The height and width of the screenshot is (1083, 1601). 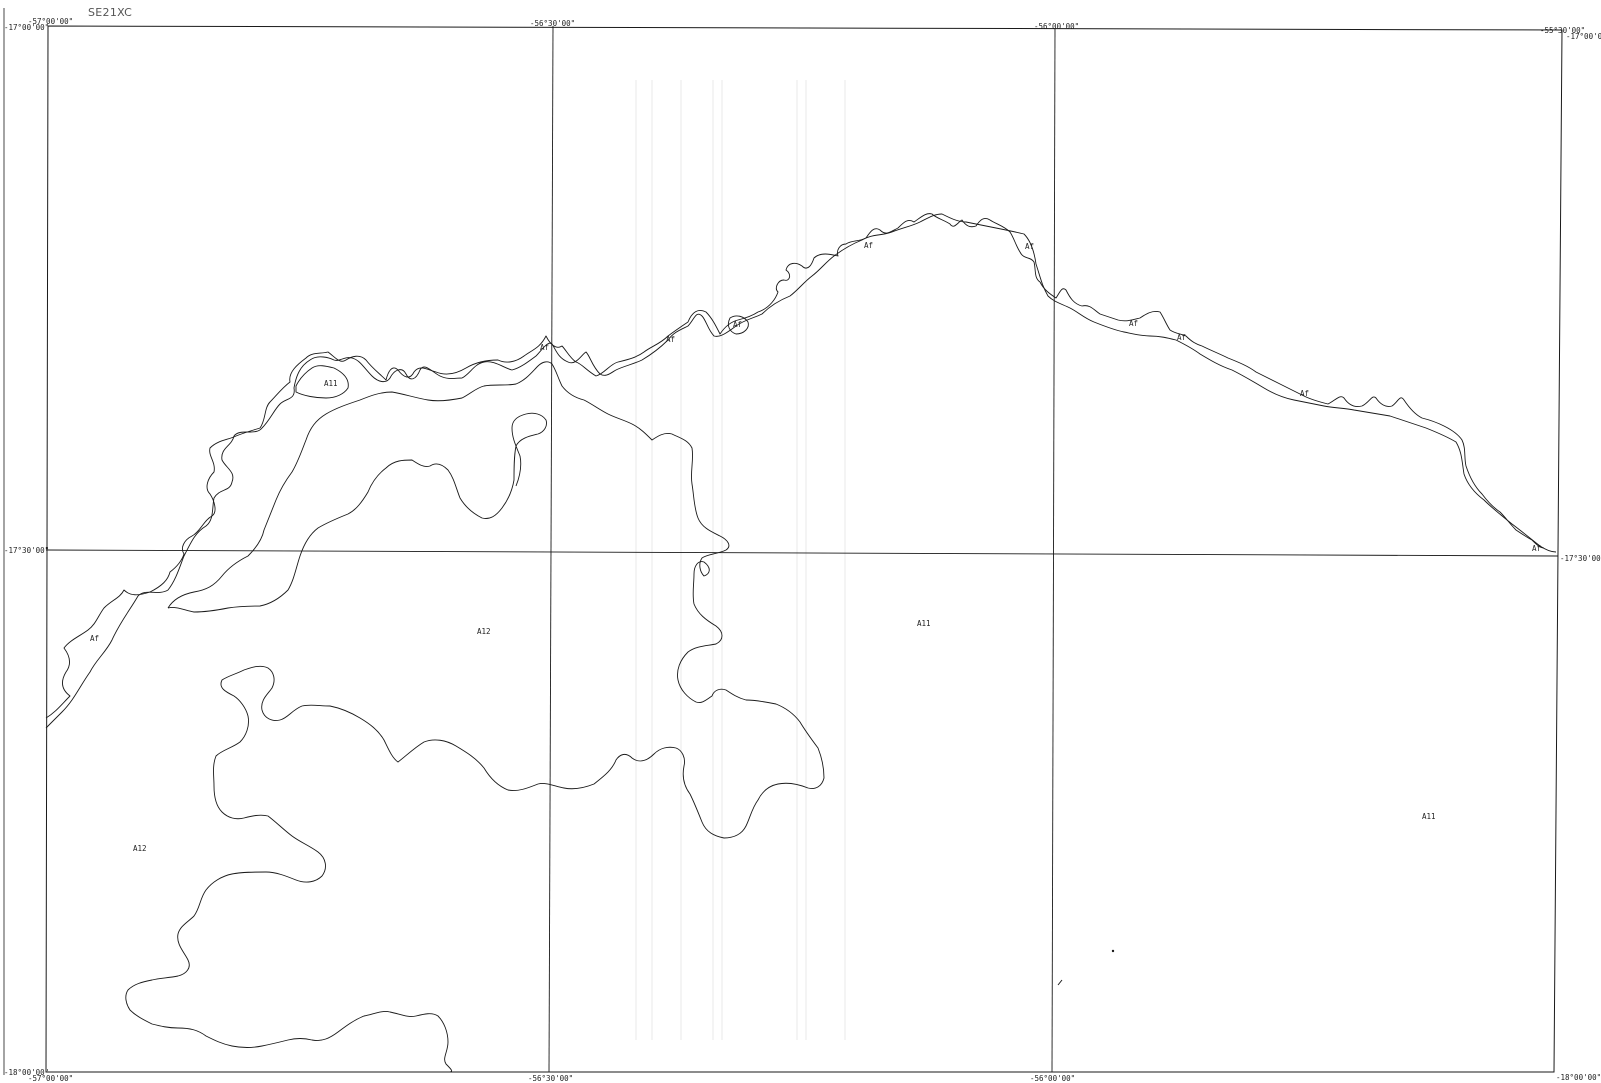 I want to click on label-af-10: Af, so click(x=1536, y=548).